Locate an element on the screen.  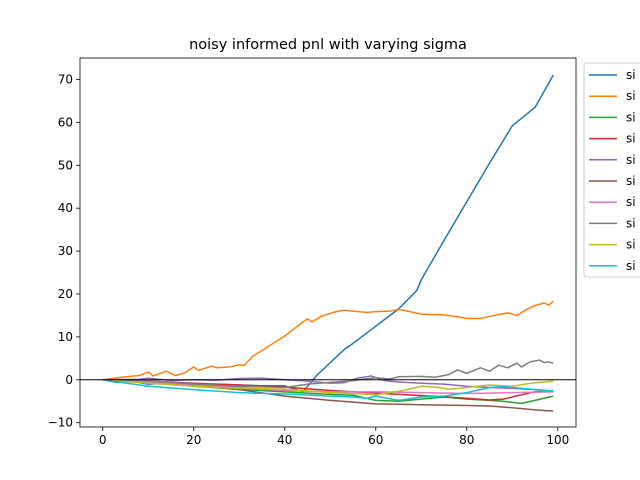
y-tick-label: 60 is located at coordinates (65, 122).